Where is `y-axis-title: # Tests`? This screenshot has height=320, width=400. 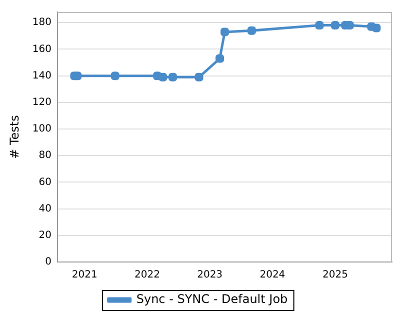
y-axis-title: # Tests is located at coordinates (14, 137).